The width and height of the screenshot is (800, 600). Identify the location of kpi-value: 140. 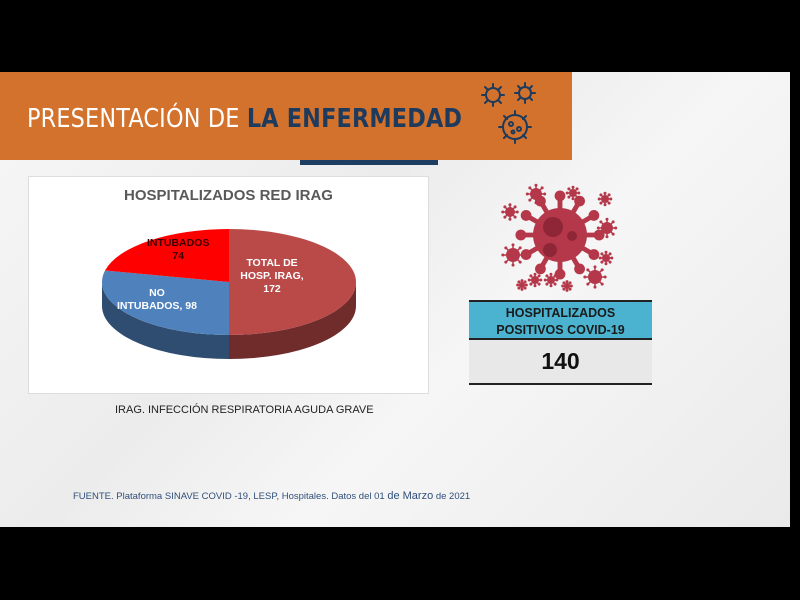
(560, 362).